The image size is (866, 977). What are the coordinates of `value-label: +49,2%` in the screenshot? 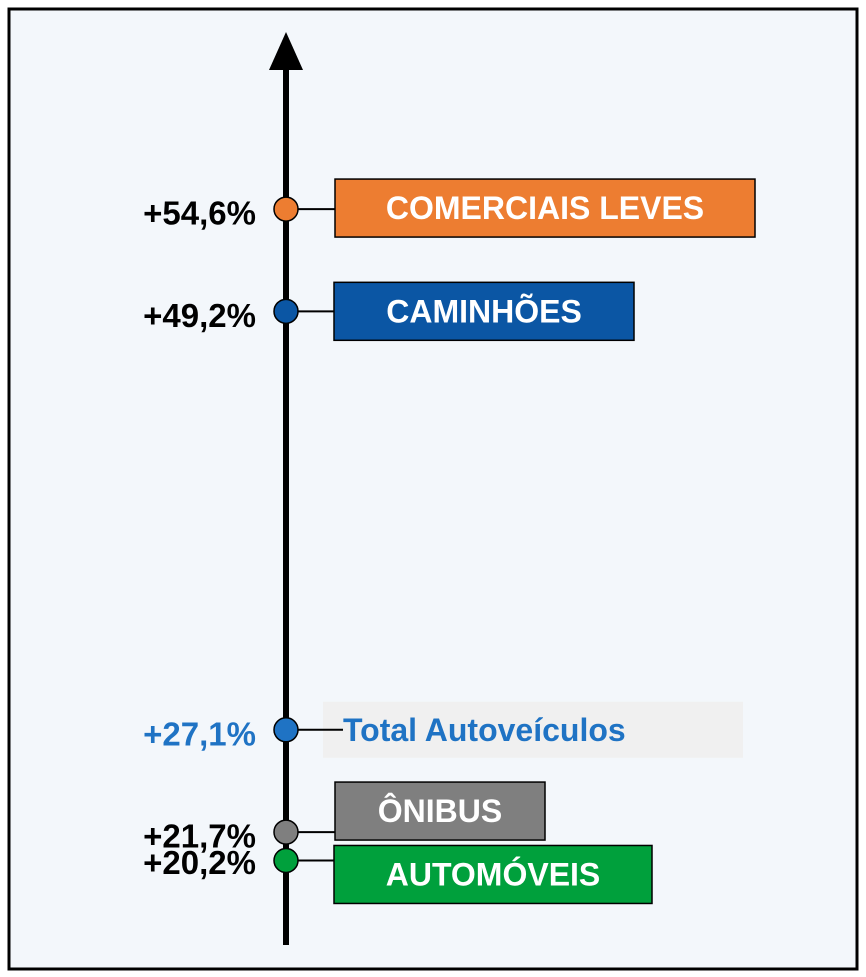 It's located at (199, 315).